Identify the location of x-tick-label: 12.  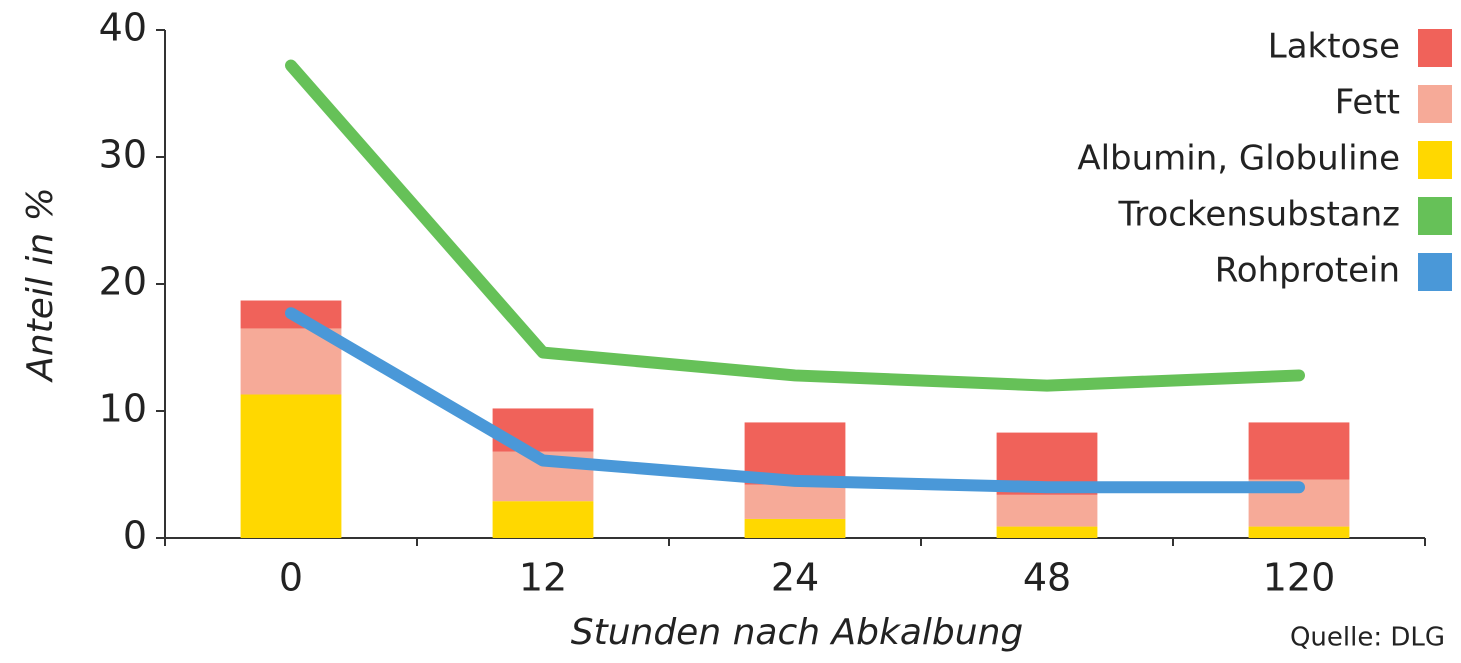
(543, 578).